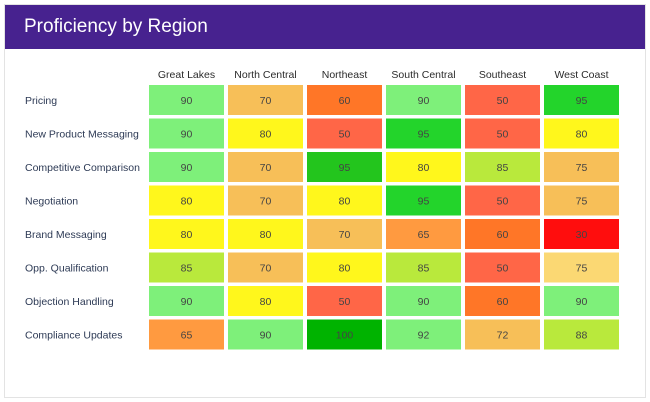 This screenshot has height=402, width=650. I want to click on cell-value-label: 30, so click(582, 235).